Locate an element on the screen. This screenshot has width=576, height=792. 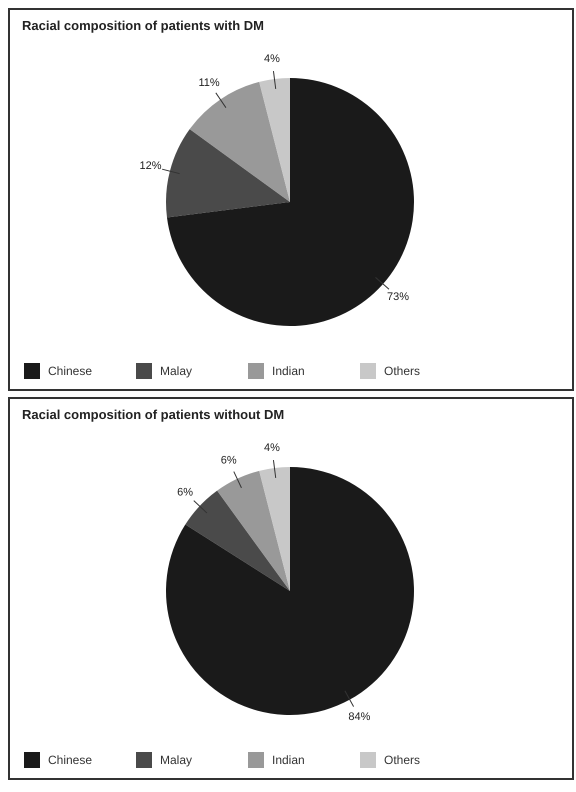
data-label: 84% is located at coordinates (359, 717).